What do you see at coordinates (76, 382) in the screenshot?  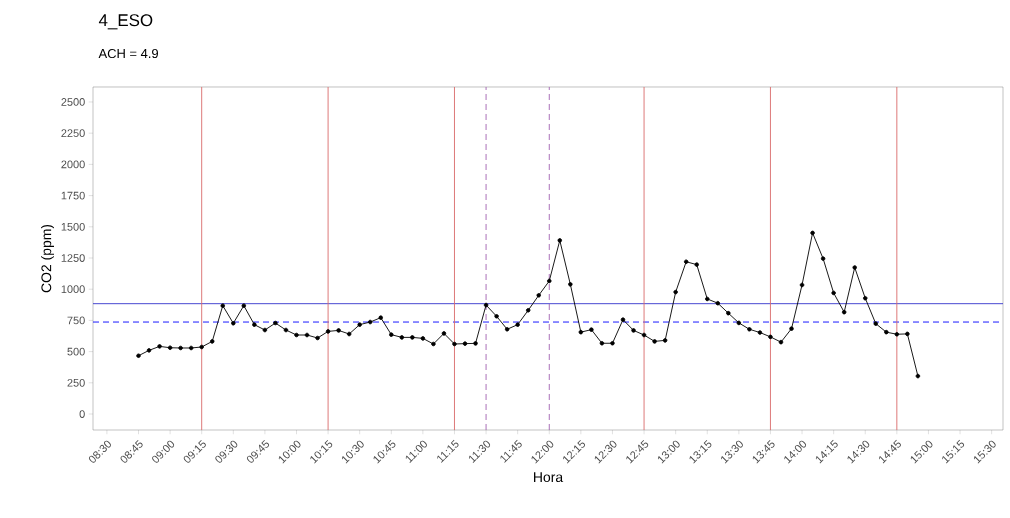 I see `y-tick-label: 250` at bounding box center [76, 382].